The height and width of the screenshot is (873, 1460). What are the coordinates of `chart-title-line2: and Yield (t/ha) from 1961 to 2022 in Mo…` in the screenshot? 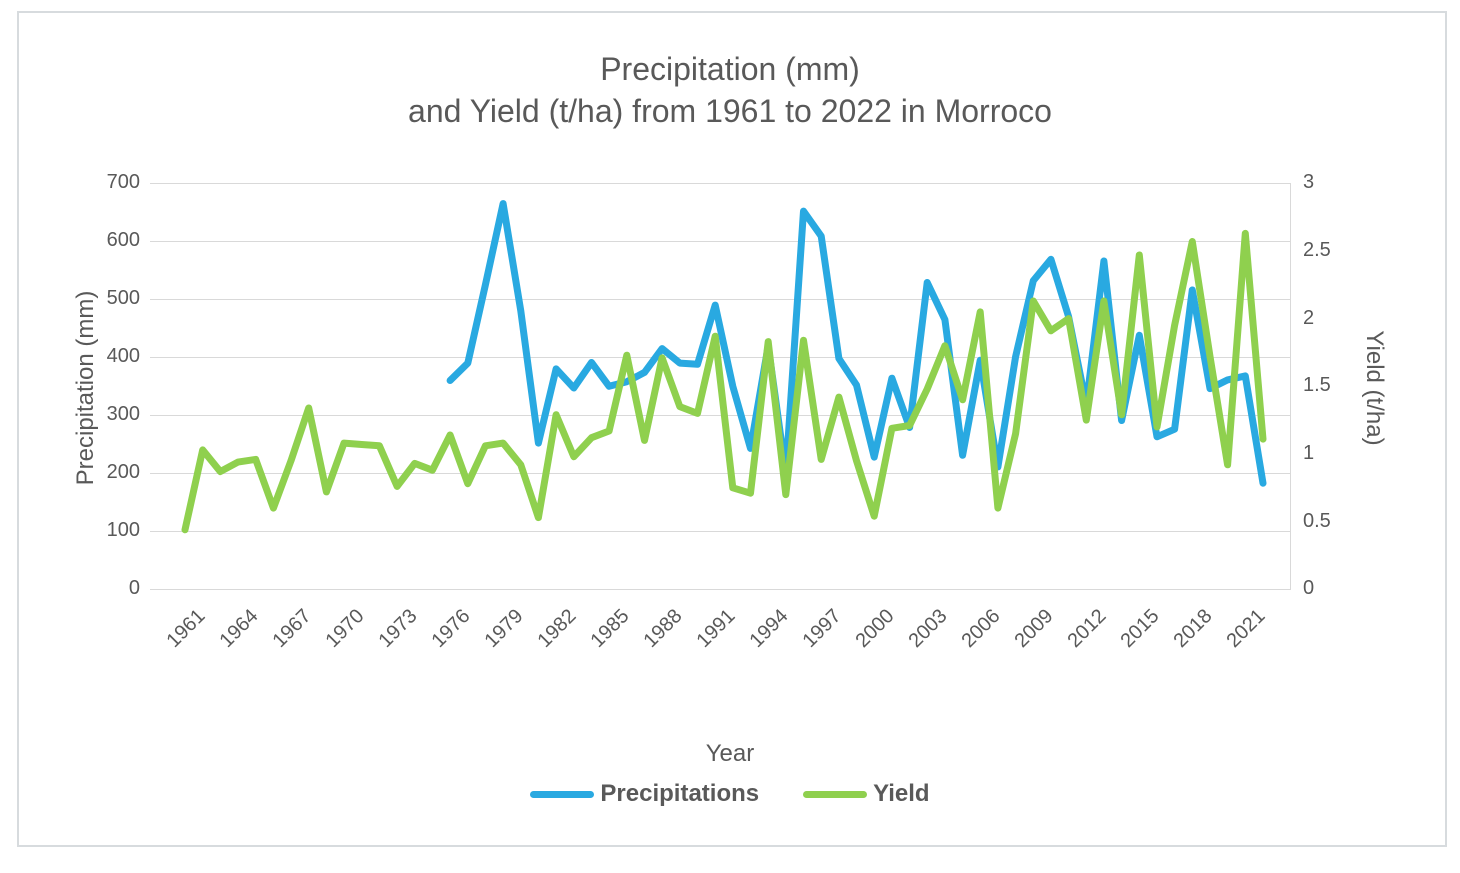 It's located at (730, 111).